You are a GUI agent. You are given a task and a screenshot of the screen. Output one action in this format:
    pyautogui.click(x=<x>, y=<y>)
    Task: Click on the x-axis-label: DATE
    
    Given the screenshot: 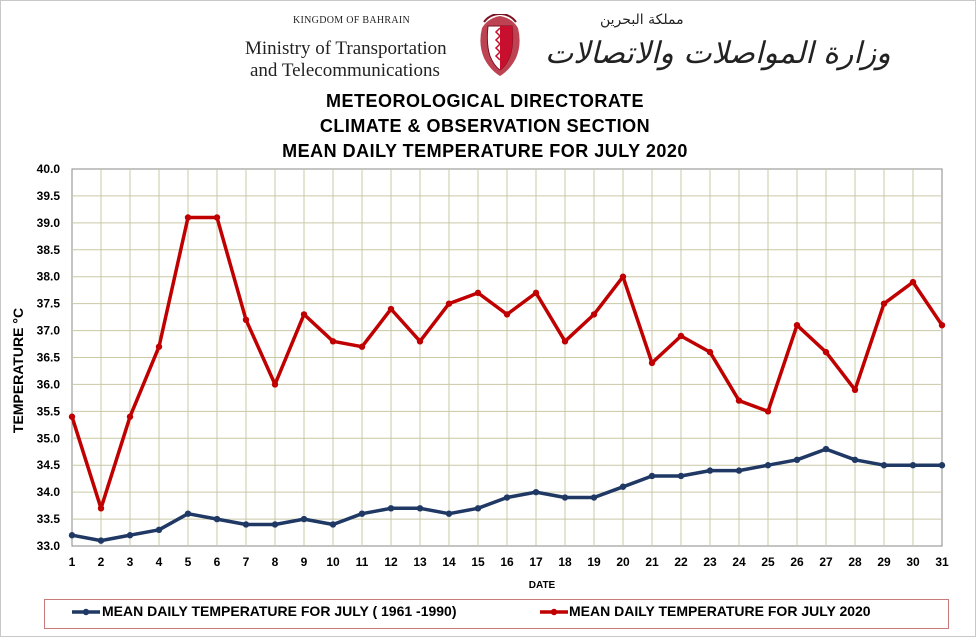 What is the action you would take?
    pyautogui.click(x=542, y=585)
    